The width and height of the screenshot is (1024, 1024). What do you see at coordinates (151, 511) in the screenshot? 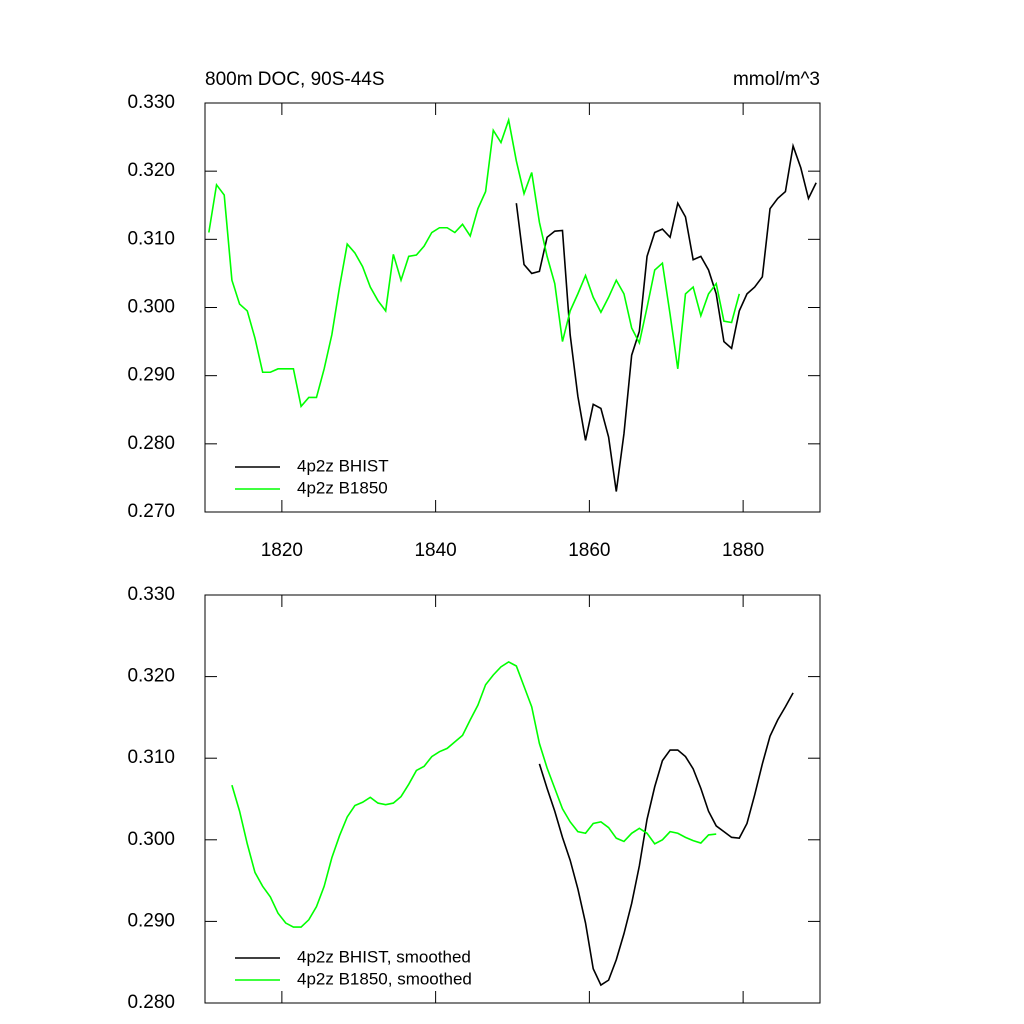
I see `y-tick-label: 0.270` at bounding box center [151, 511].